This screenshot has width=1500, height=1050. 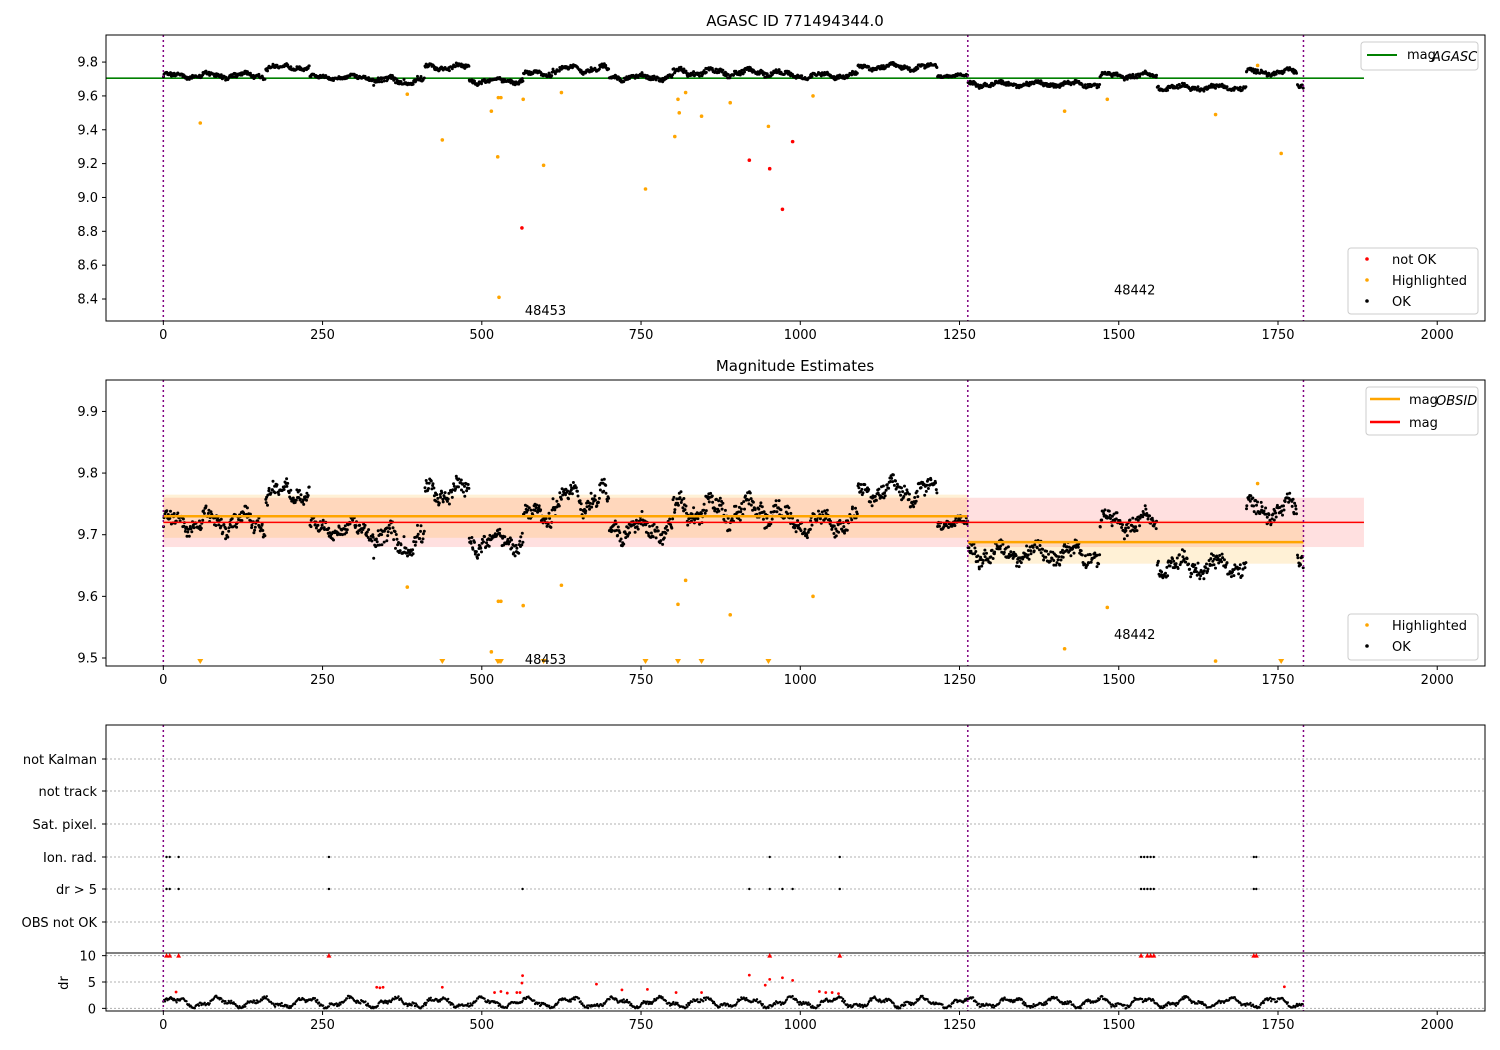 I want to click on legend-box, so click(x=1419, y=56).